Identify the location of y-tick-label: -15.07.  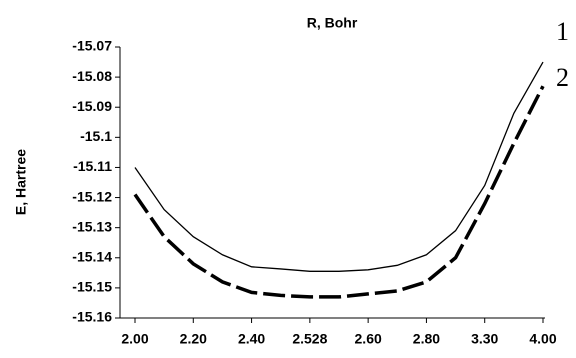
(92, 46).